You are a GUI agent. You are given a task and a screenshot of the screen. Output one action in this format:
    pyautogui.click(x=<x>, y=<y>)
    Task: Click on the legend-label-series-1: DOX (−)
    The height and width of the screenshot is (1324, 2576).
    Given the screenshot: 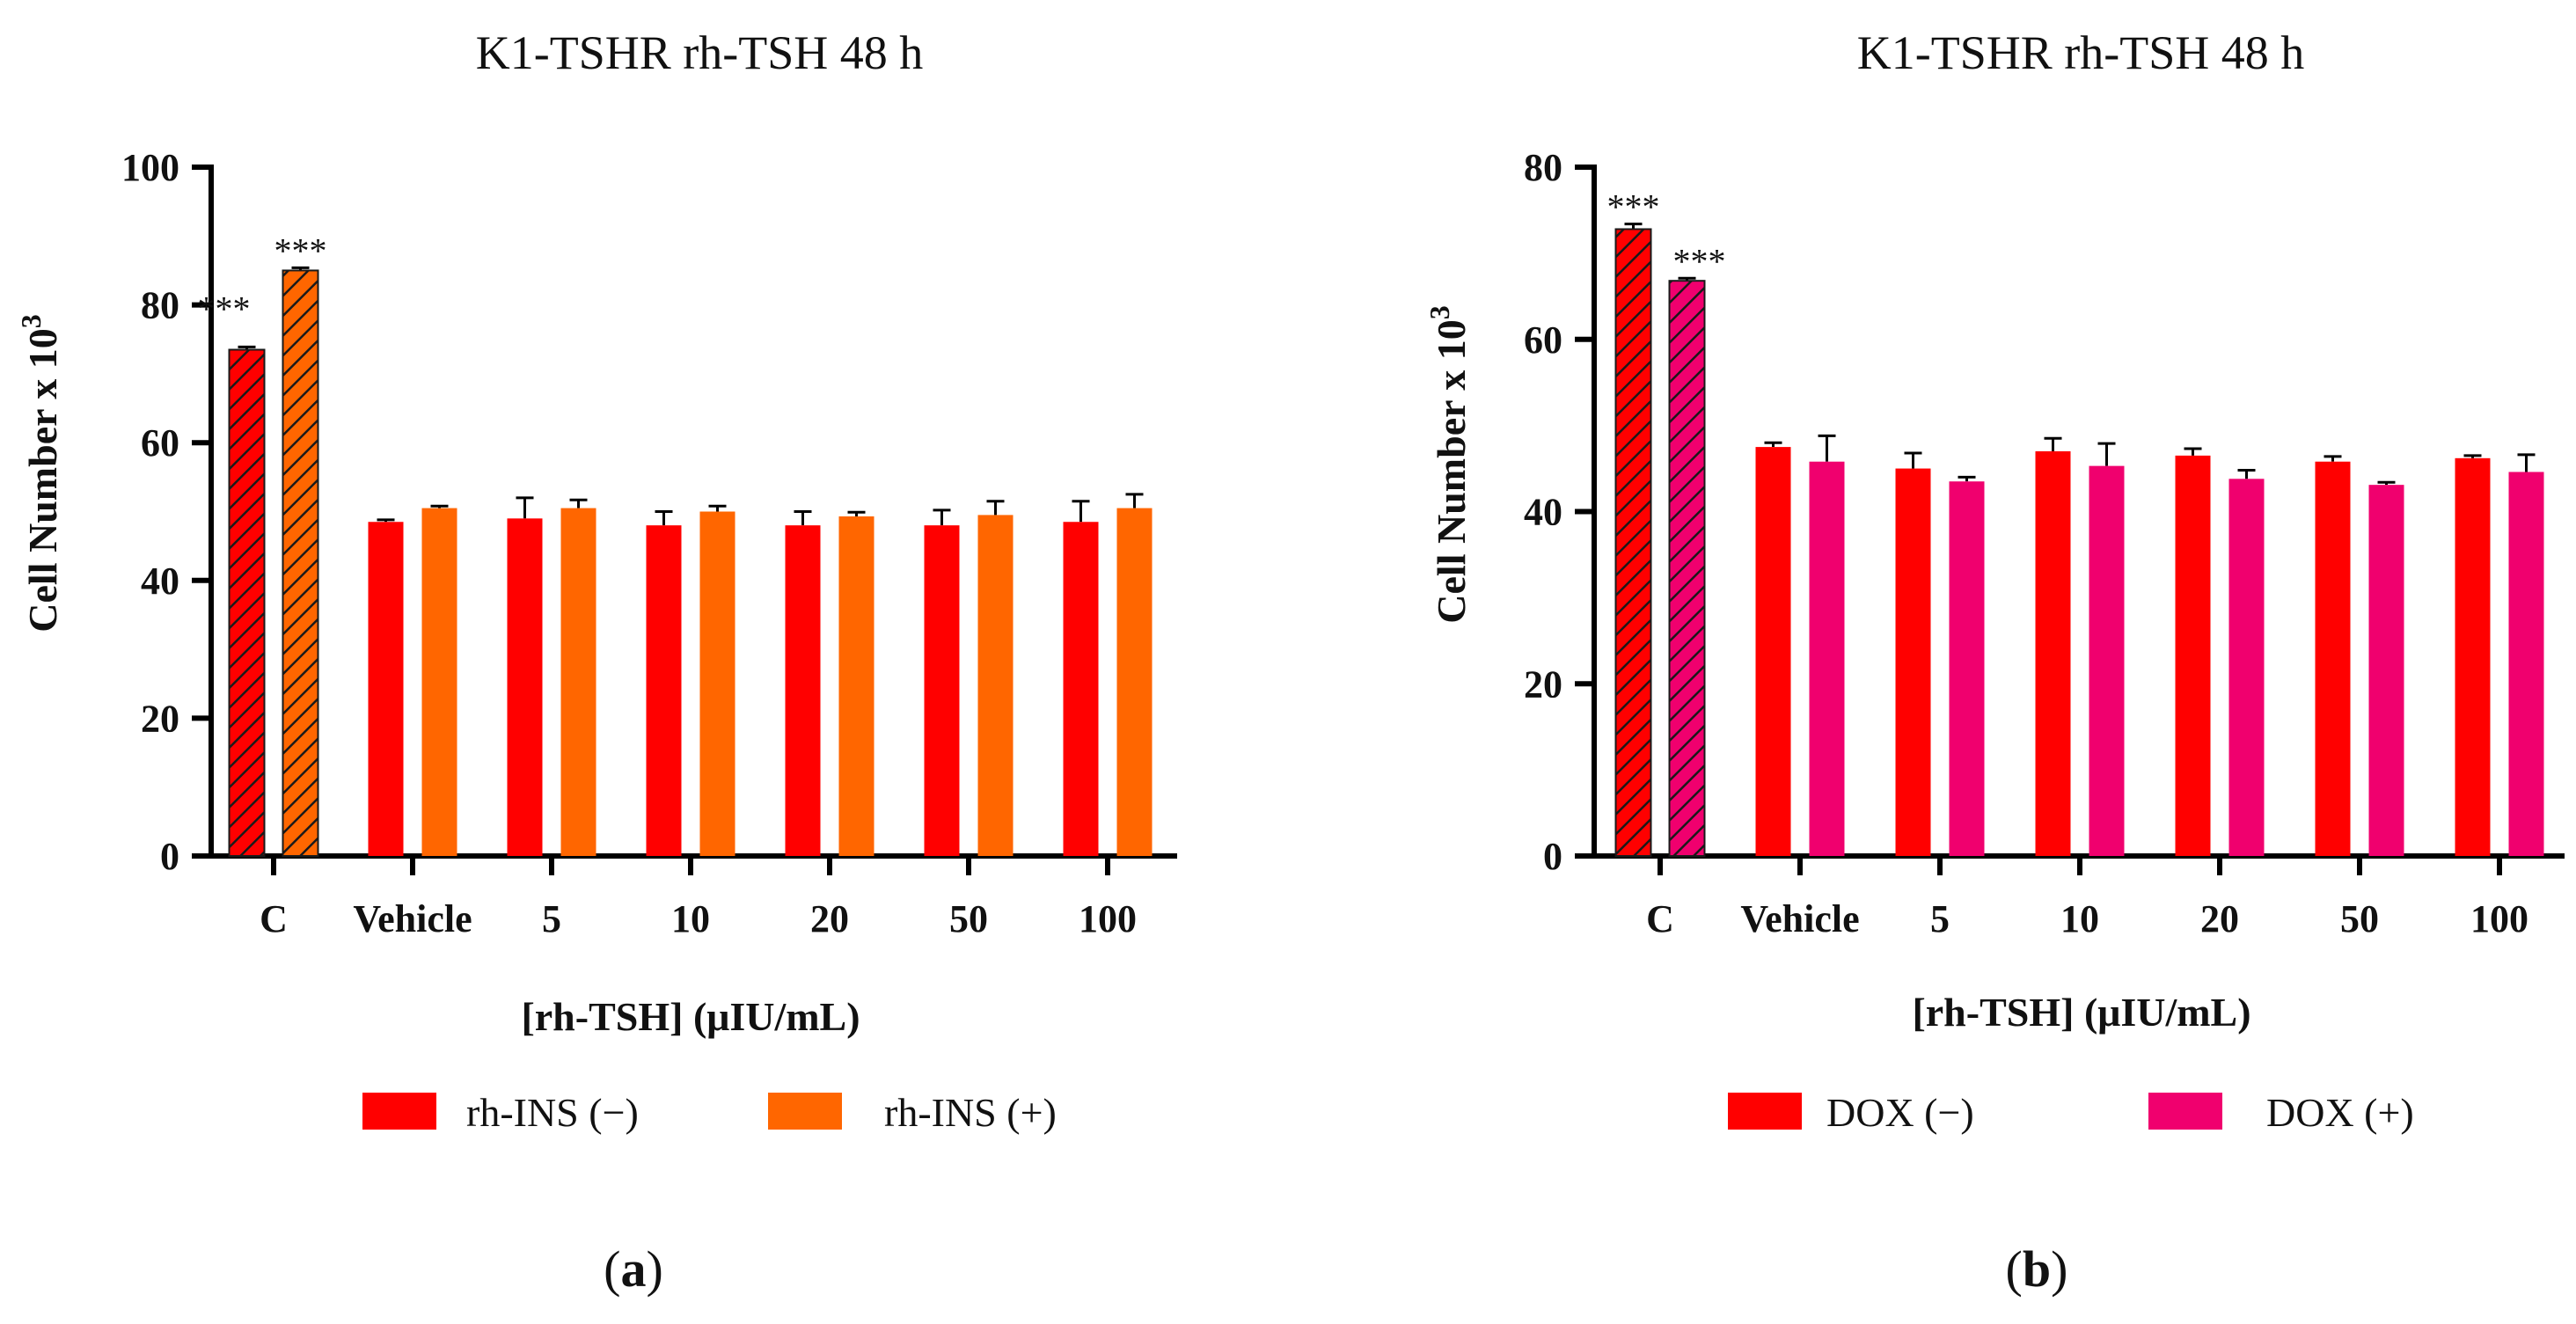 What is the action you would take?
    pyautogui.click(x=1900, y=1113)
    